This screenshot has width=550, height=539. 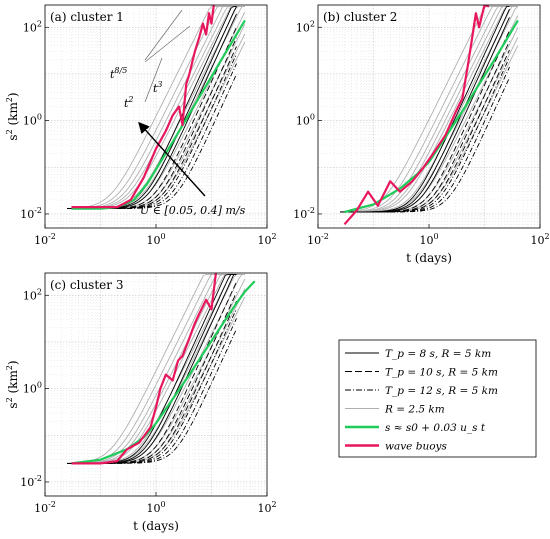 I want to click on panel-label: (b) cluster 2, so click(x=360, y=17).